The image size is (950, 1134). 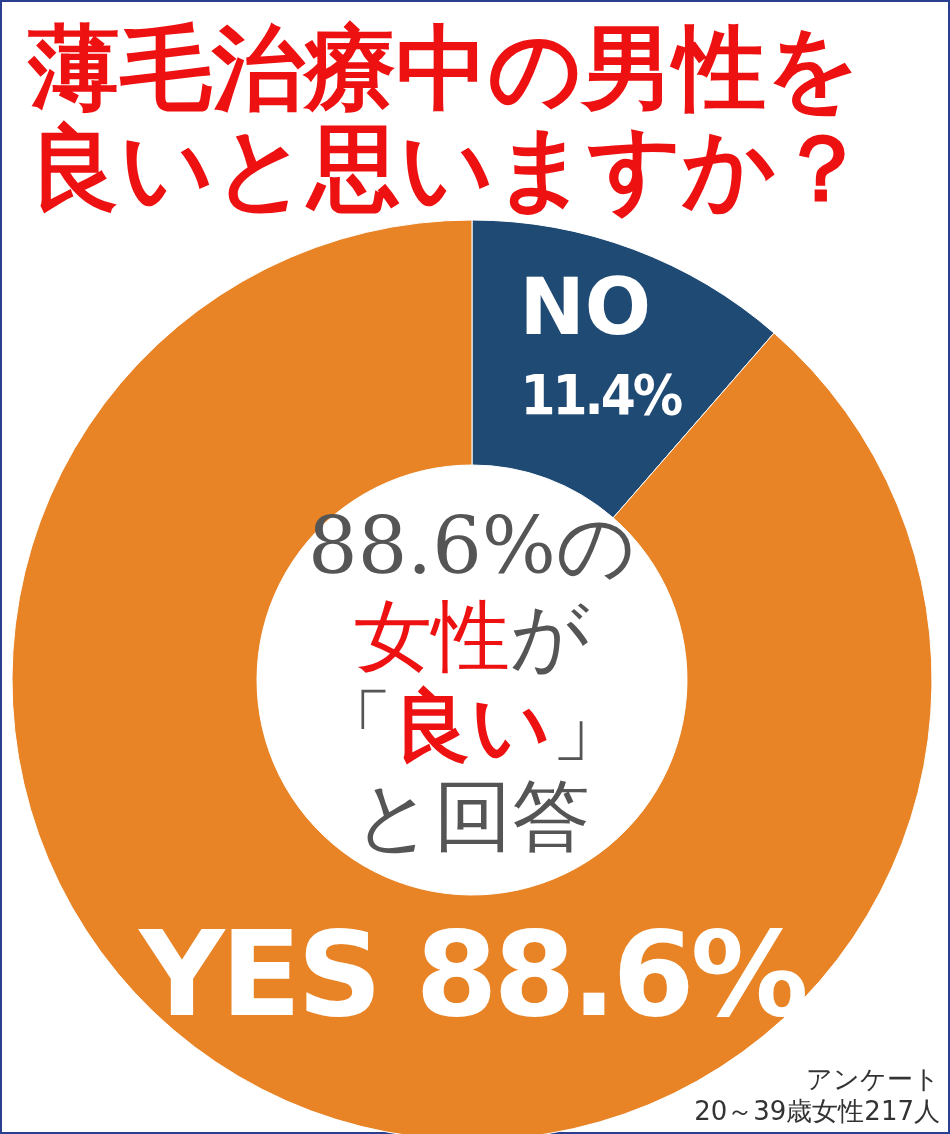 I want to click on text: 88.6%の女性が「良い」と回答, so click(x=472, y=681).